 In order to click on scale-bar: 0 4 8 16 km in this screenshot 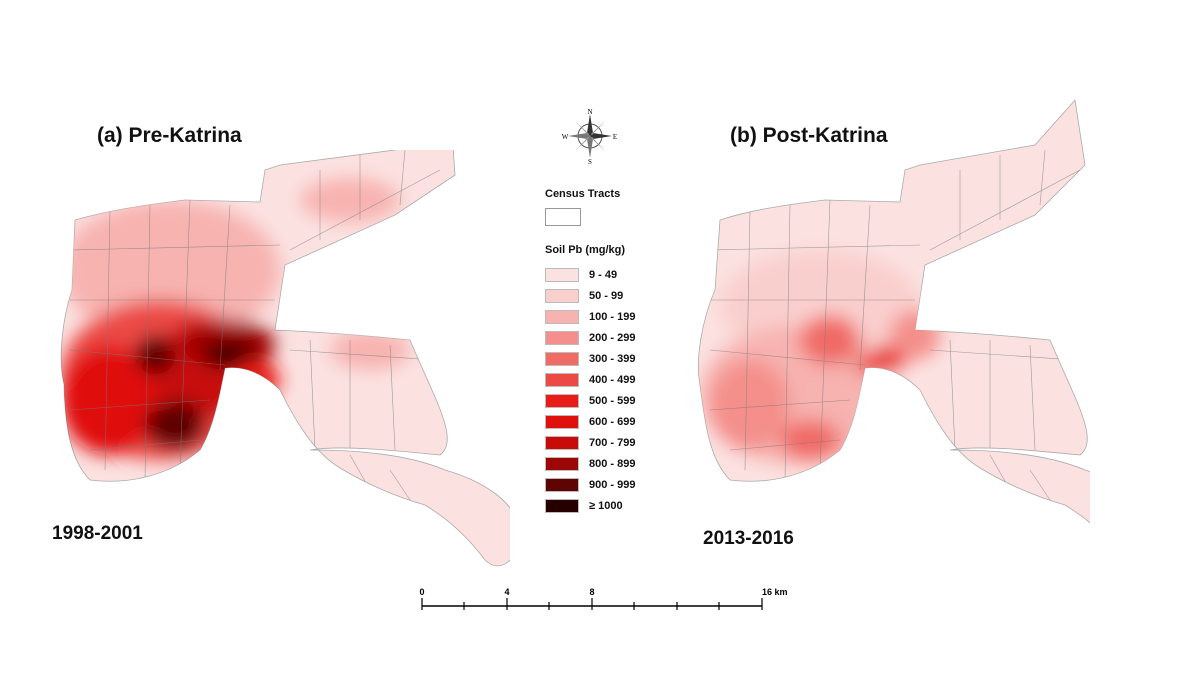, I will do `click(603, 598)`.